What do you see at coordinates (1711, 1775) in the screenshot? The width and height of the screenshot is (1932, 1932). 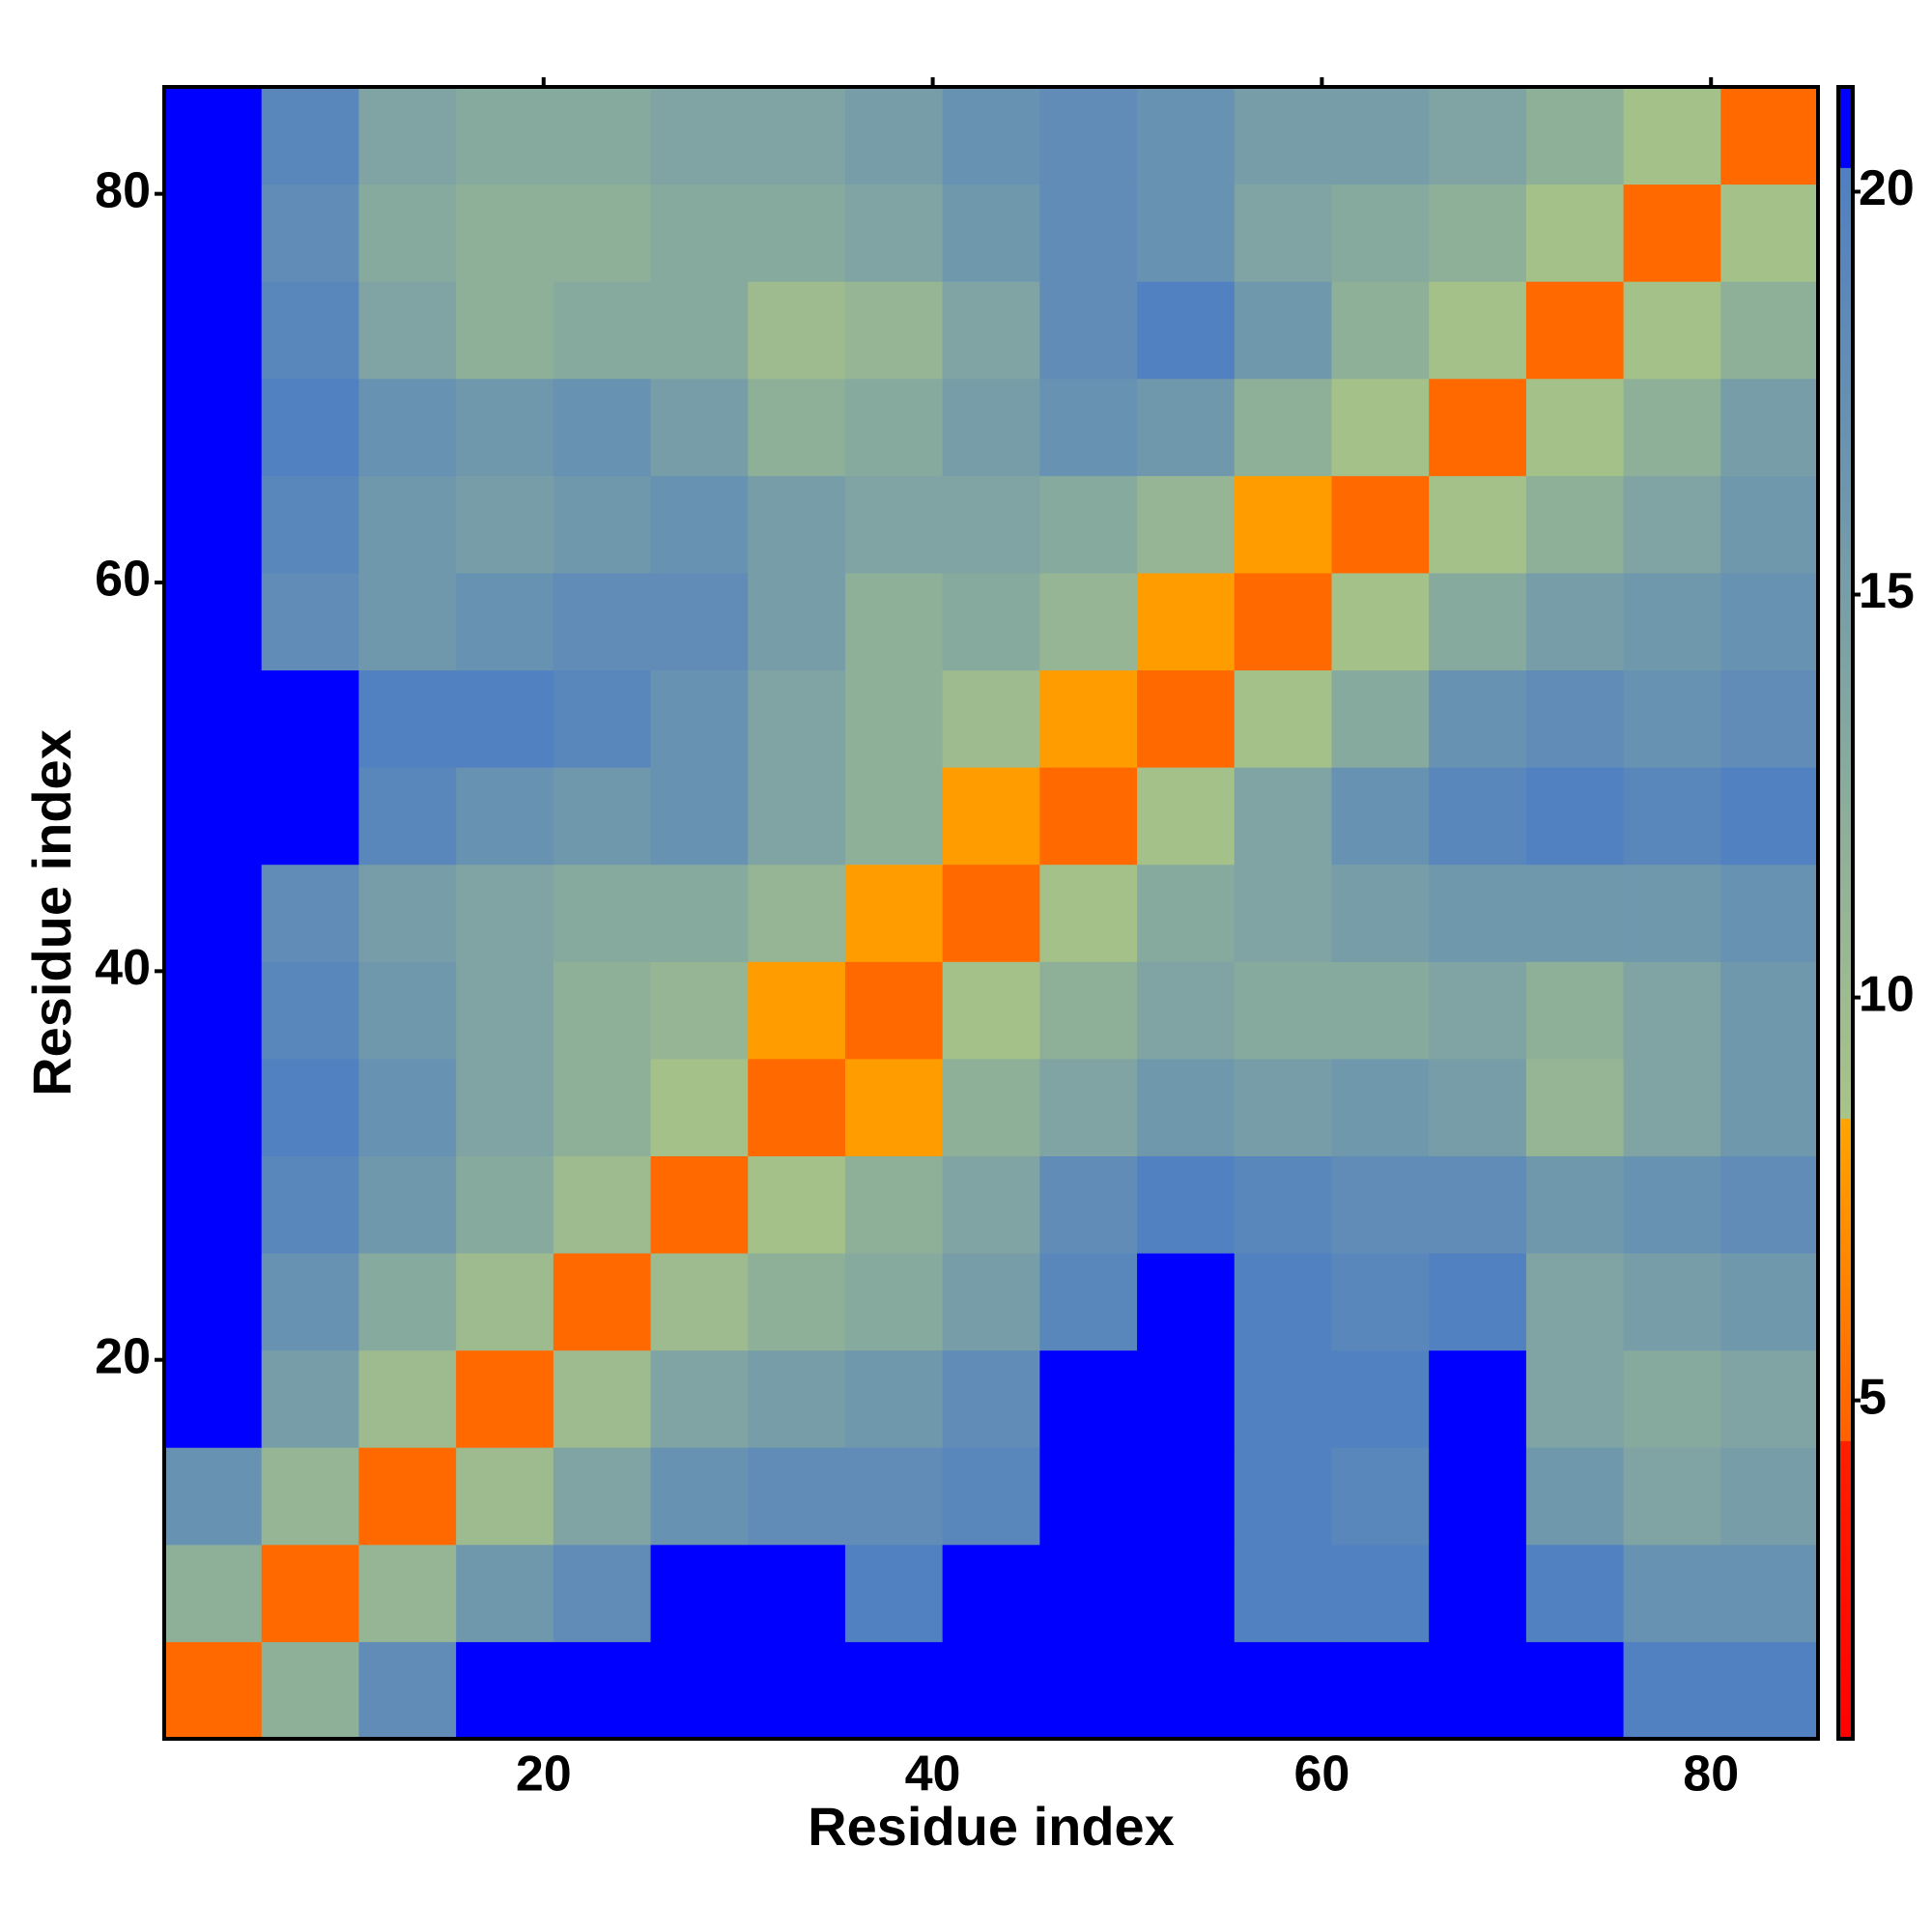 I see `x-tick-label: 80` at bounding box center [1711, 1775].